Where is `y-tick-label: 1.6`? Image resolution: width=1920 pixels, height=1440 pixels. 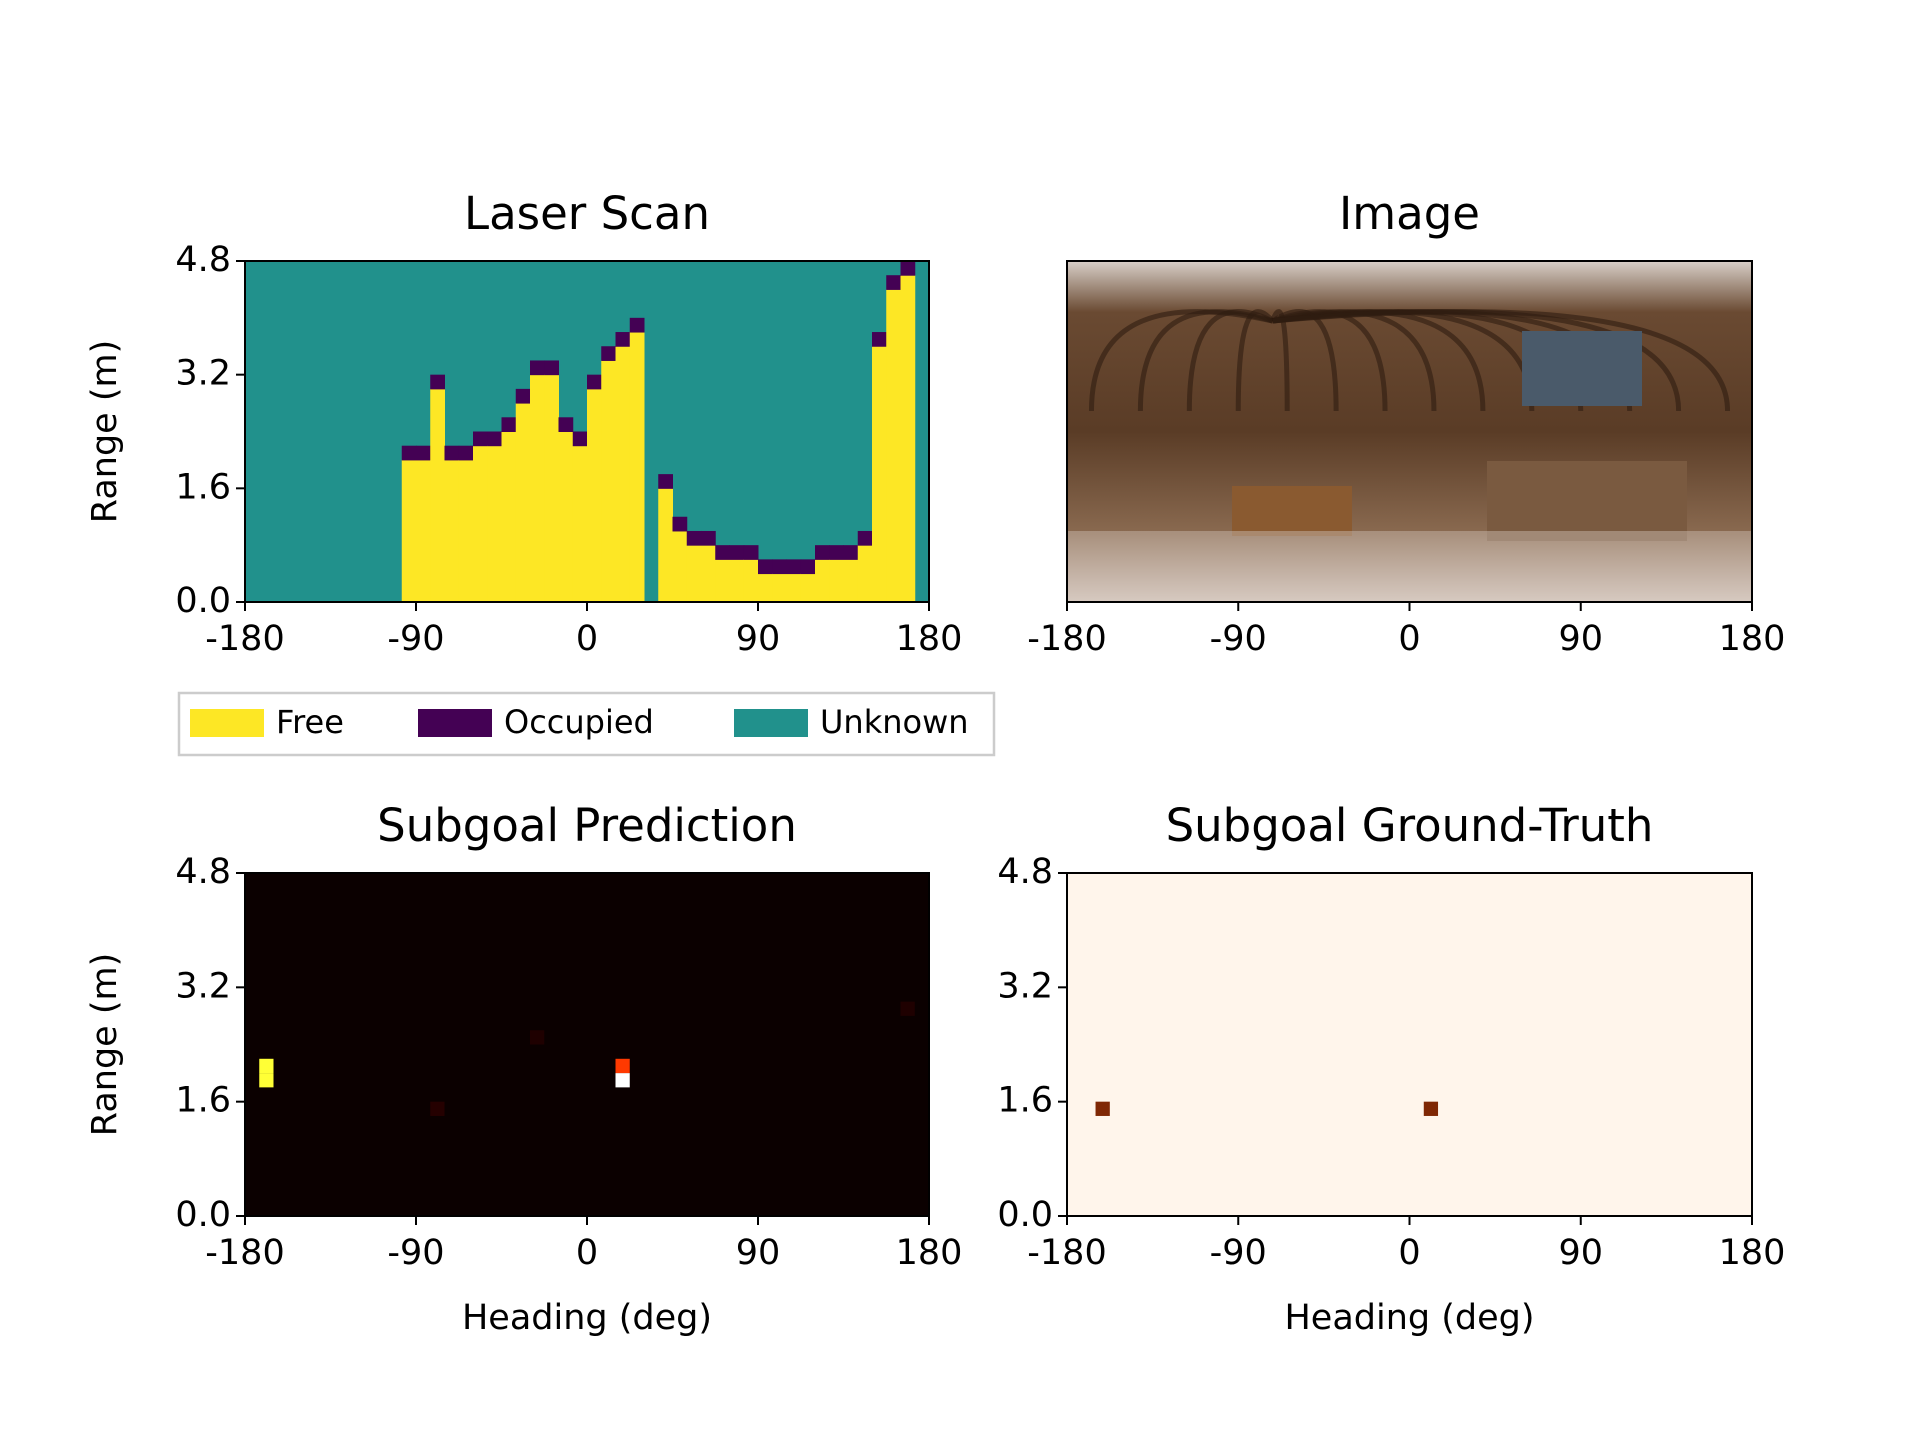
y-tick-label: 1.6 is located at coordinates (203, 1101).